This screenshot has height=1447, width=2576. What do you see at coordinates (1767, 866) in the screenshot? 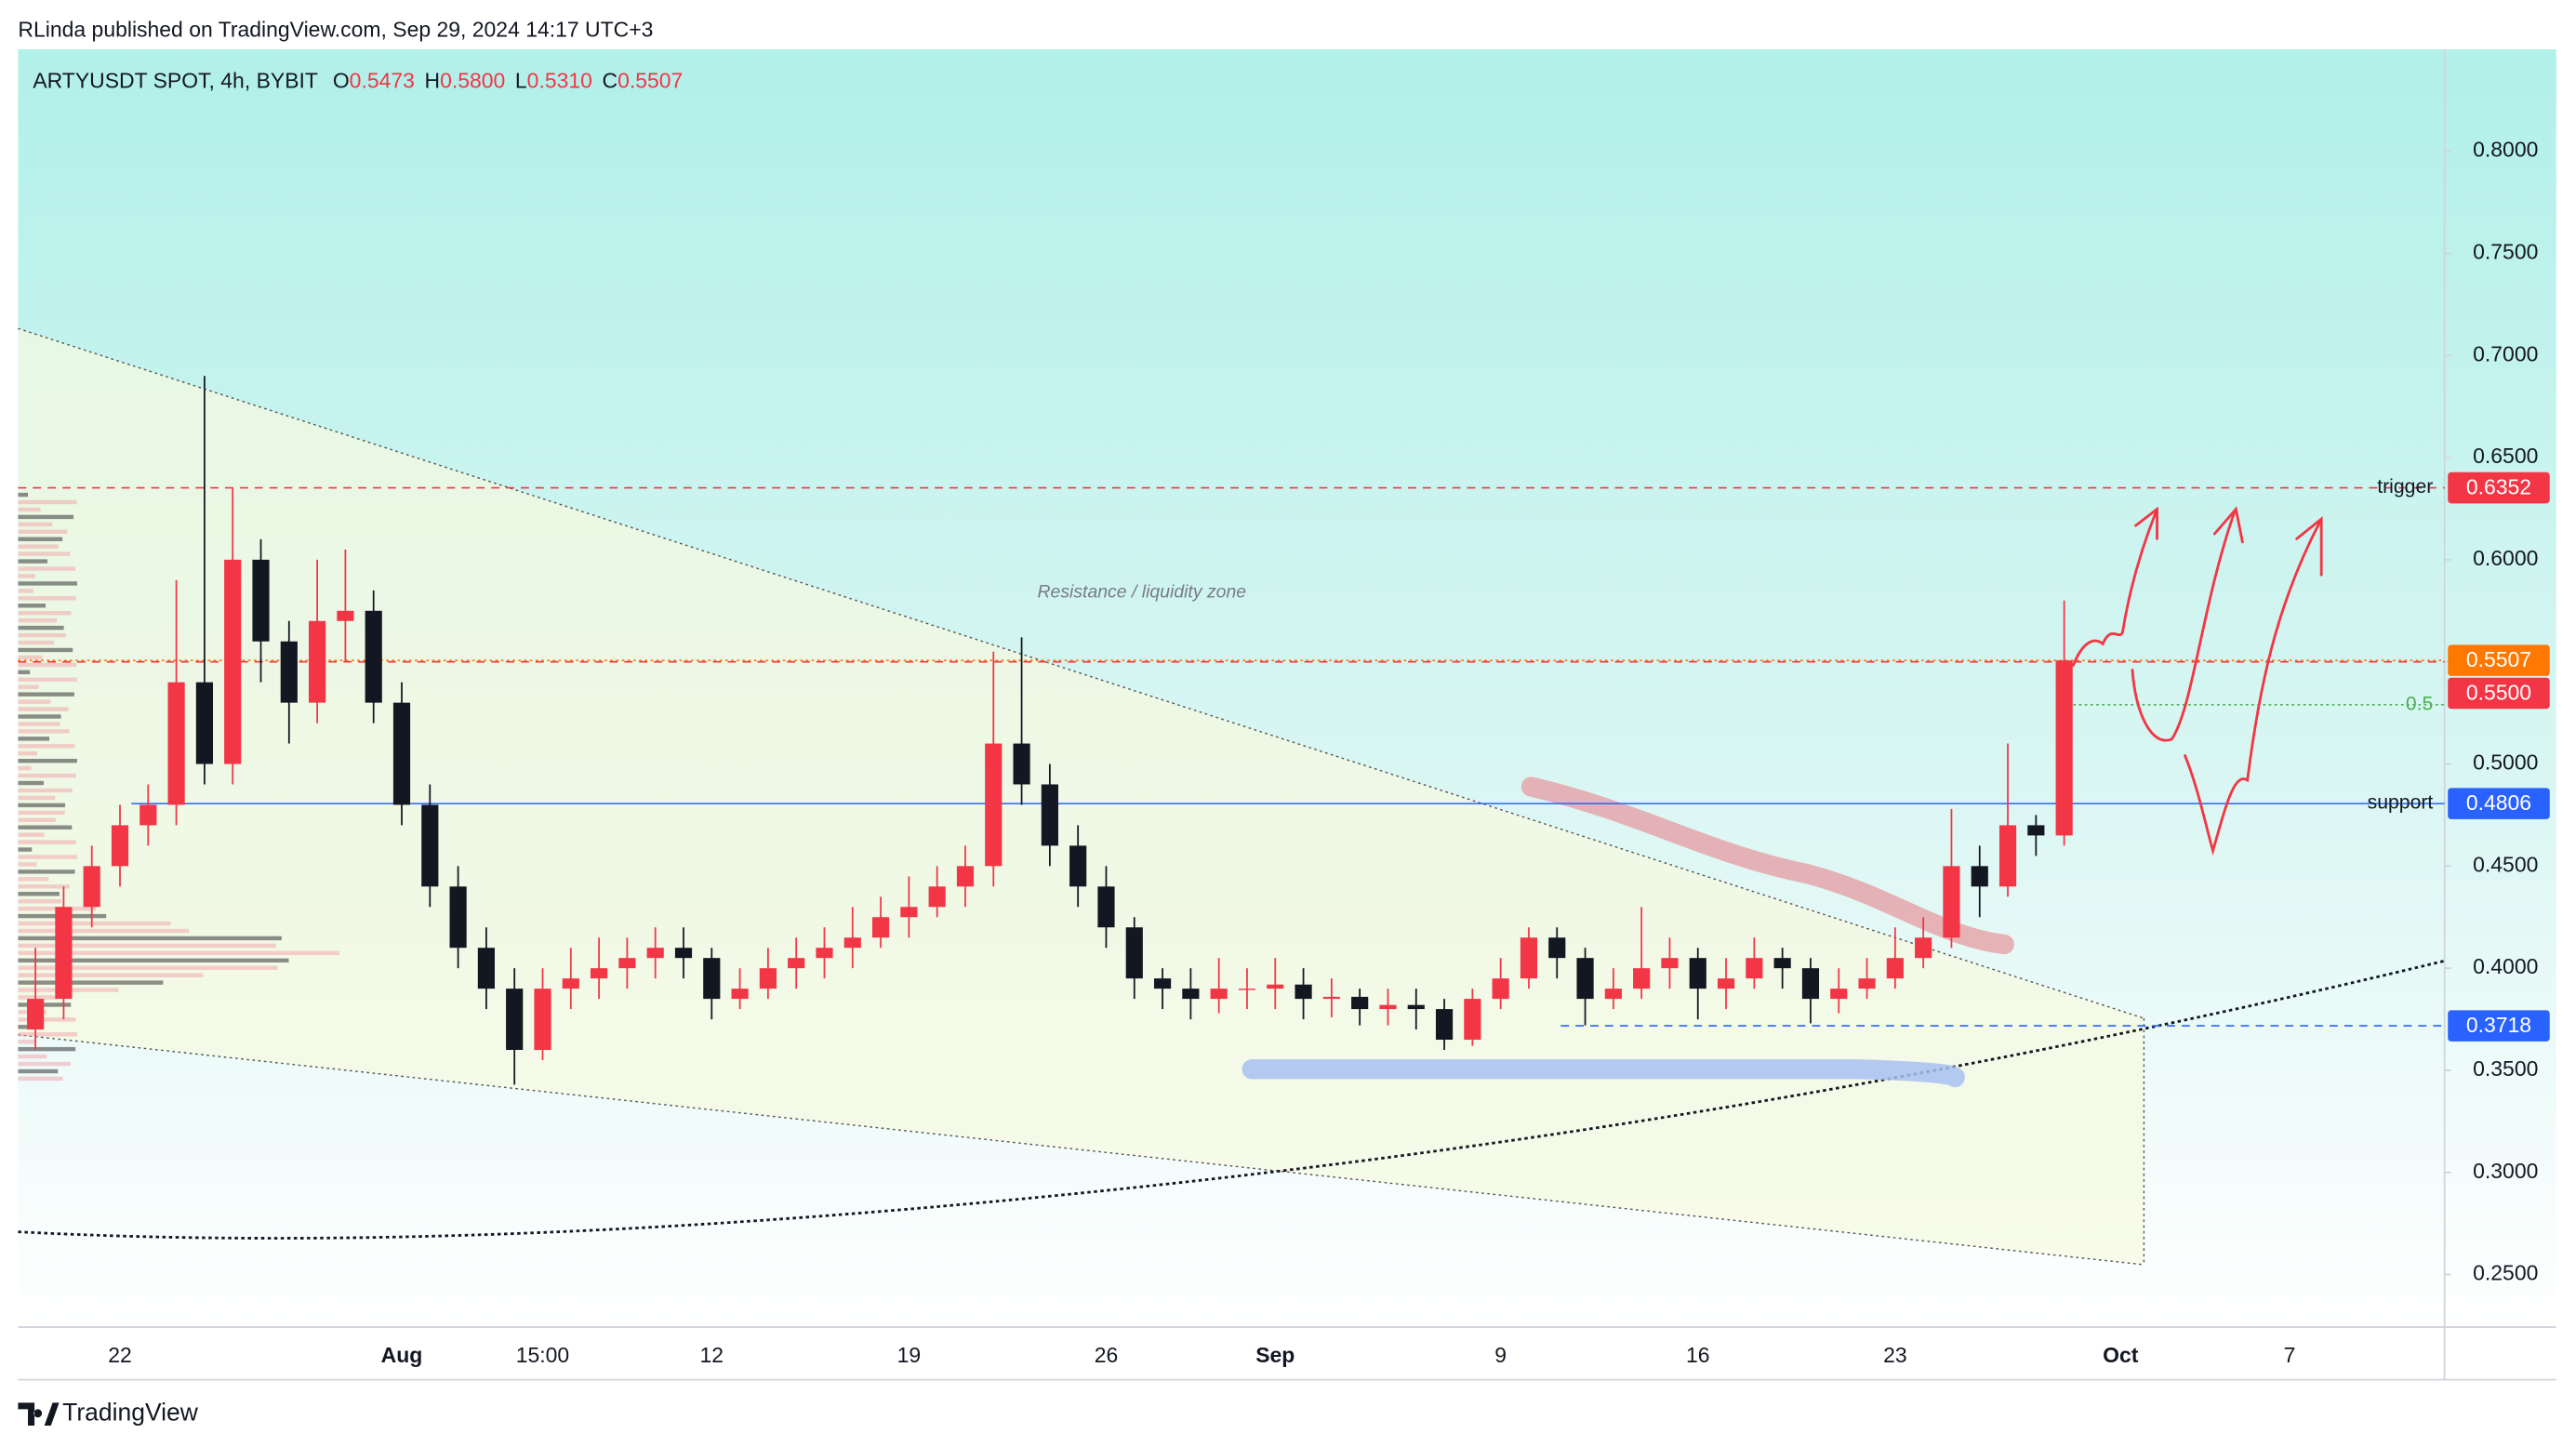
I see `highlight-stroke` at bounding box center [1767, 866].